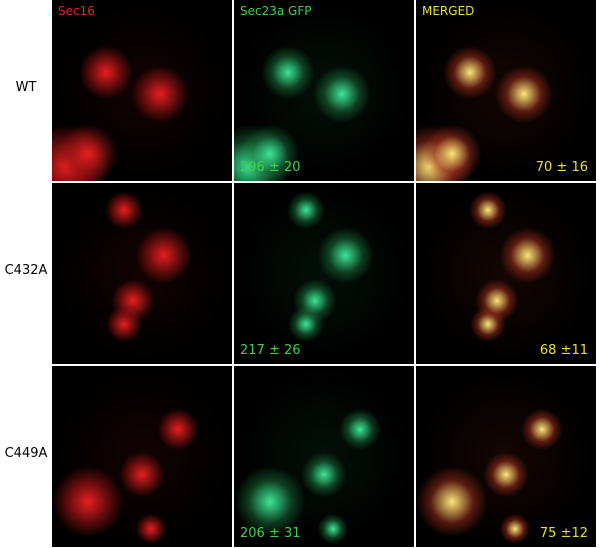  Describe the element at coordinates (448, 11) in the screenshot. I see `channel-label: MERGED` at that location.